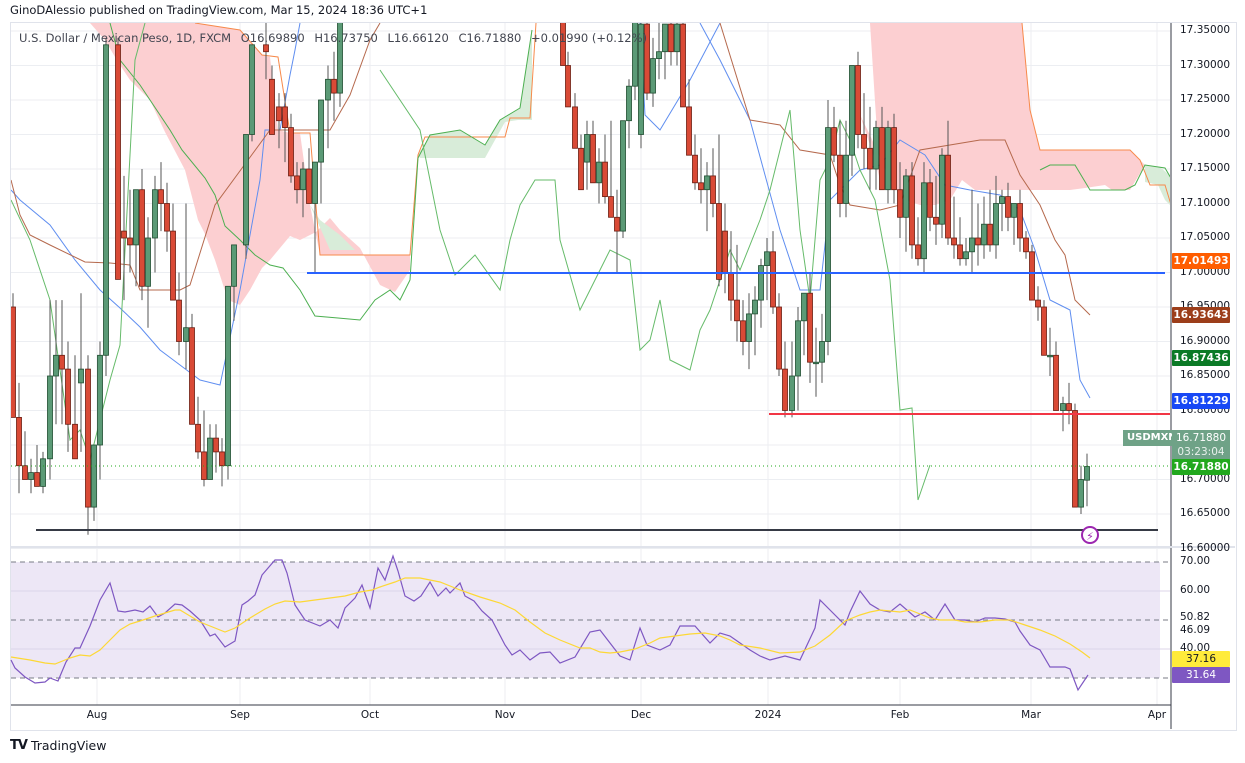 The height and width of the screenshot is (763, 1245). Describe the element at coordinates (68, 745) in the screenshot. I see `tradingview-wordmark: TradingView` at that location.